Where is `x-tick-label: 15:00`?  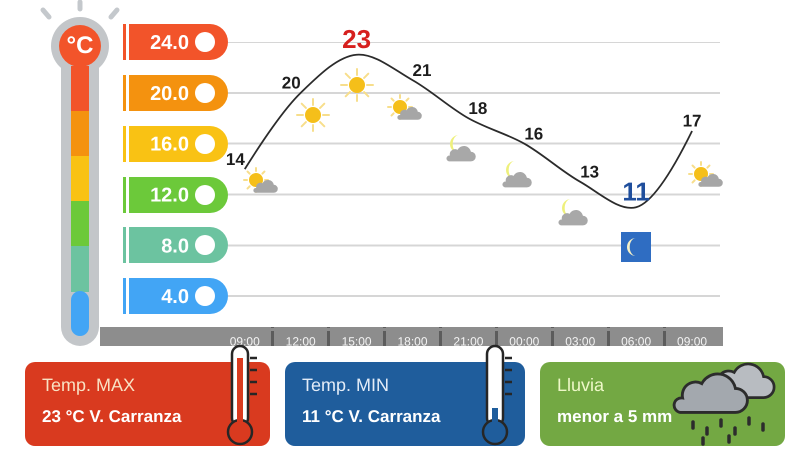 x-tick-label: 15:00 is located at coordinates (357, 341).